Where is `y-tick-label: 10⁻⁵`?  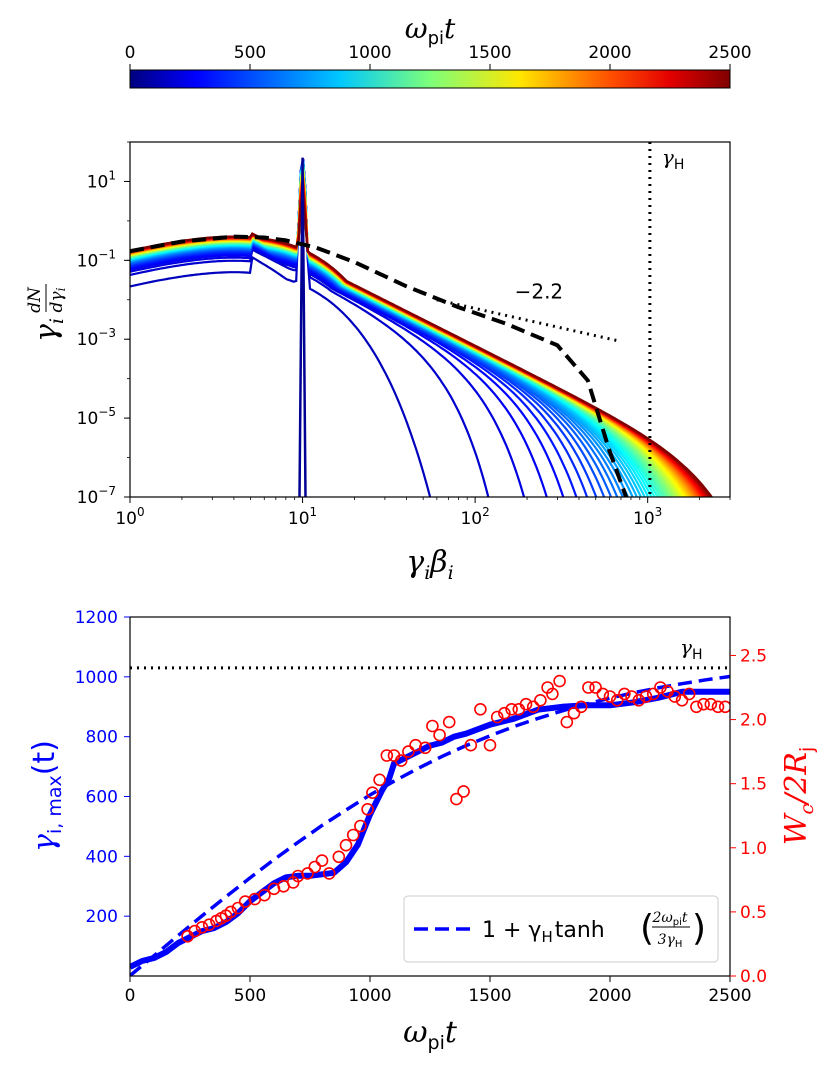 y-tick-label: 10⁻⁵ is located at coordinates (96, 417).